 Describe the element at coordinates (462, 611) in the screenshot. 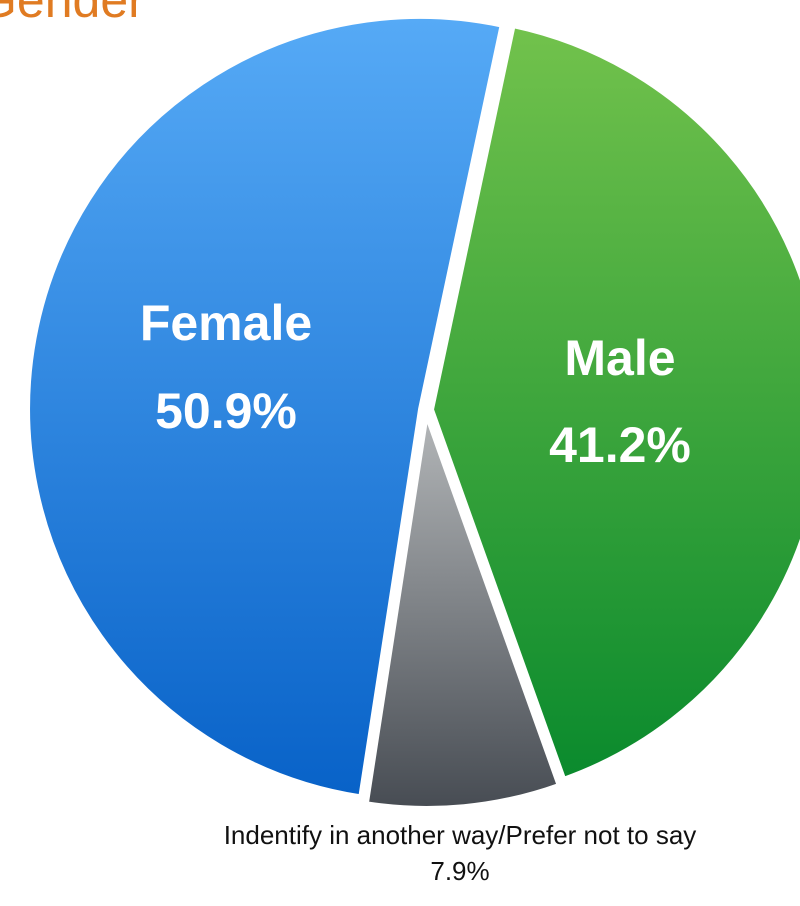

I see `pie-slice` at that location.